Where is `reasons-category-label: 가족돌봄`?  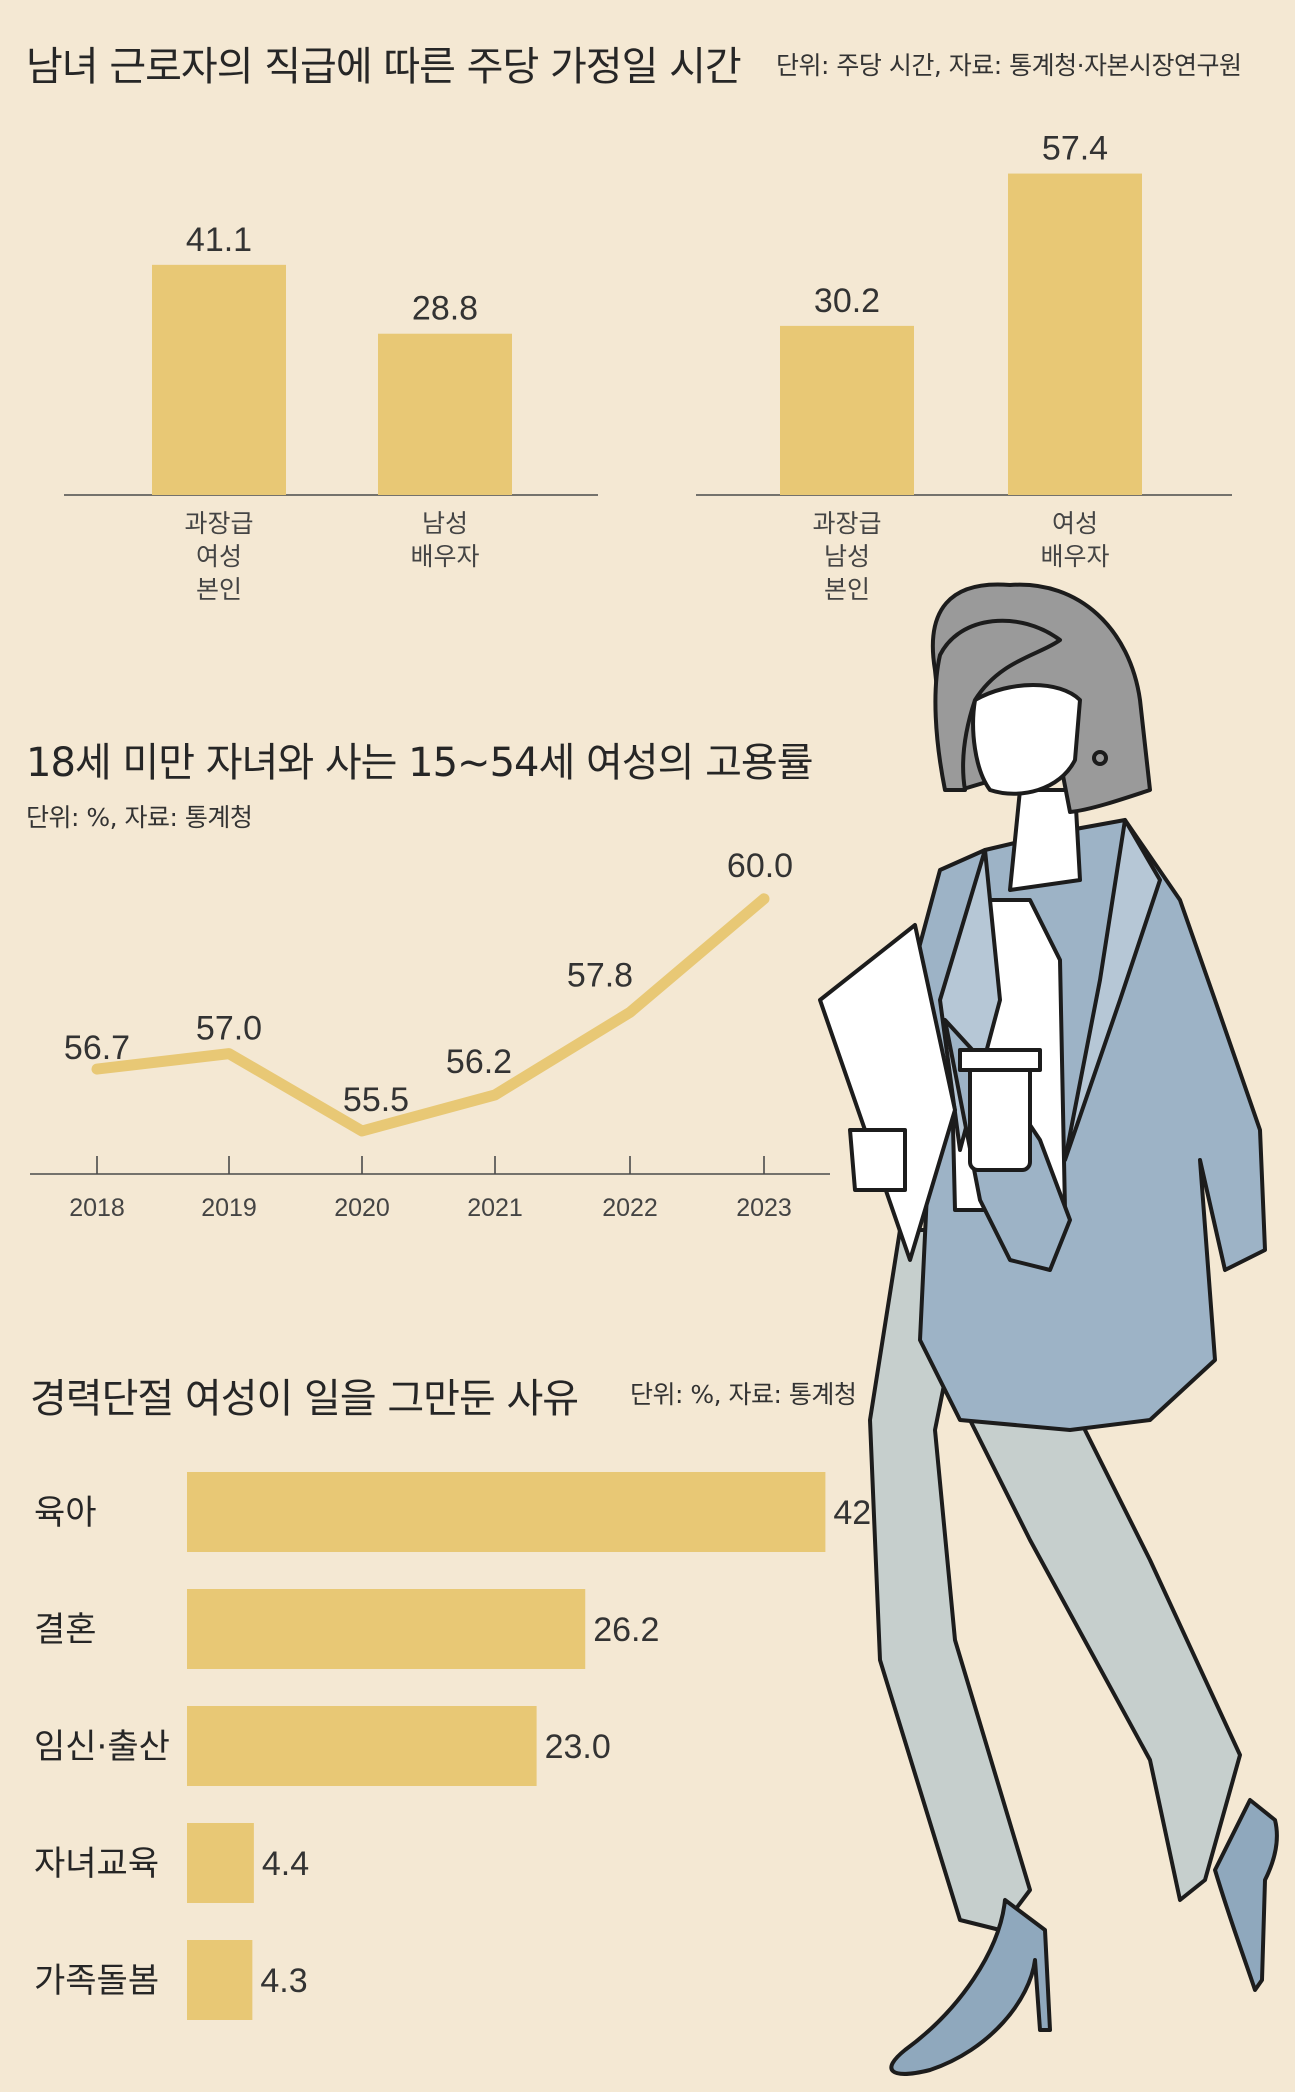 reasons-category-label: 가족돌봄 is located at coordinates (96, 1981).